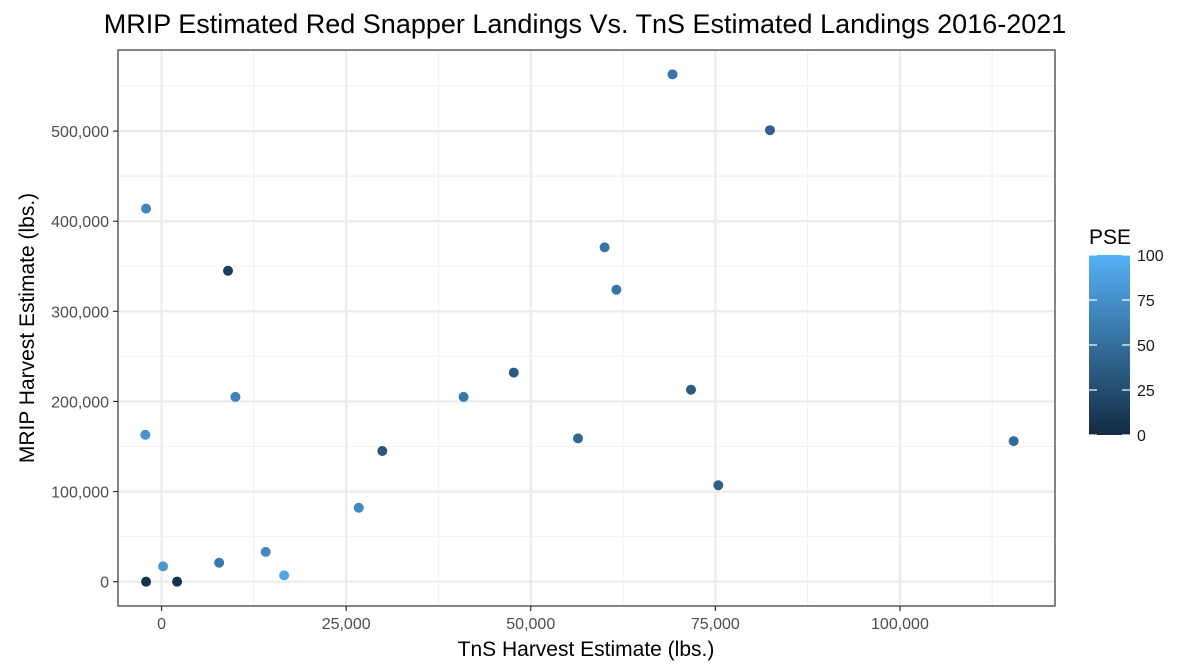 The image size is (1178, 664). What do you see at coordinates (1141, 436) in the screenshot?
I see `legend-tick-label: 0` at bounding box center [1141, 436].